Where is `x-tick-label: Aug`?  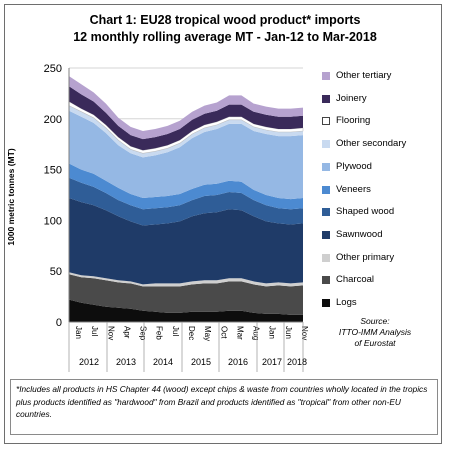
x-tick-label: Aug is located at coordinates (256, 333).